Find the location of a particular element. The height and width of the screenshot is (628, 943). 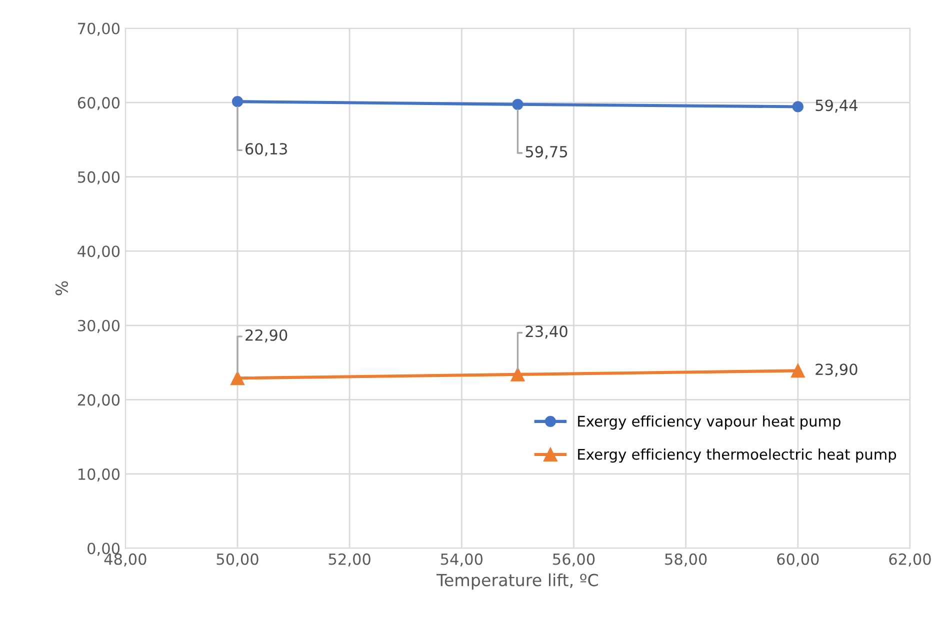

y-tick-label: 70,00 is located at coordinates (99, 29).